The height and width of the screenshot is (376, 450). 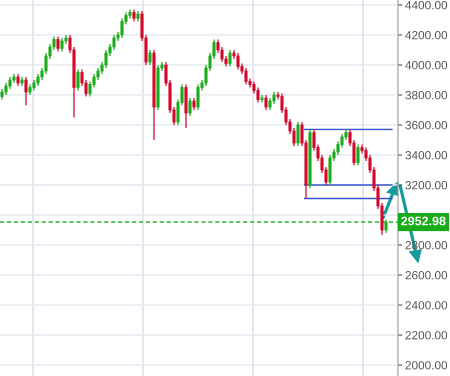 What do you see at coordinates (426, 5) in the screenshot?
I see `y-tick-label: 4400.00` at bounding box center [426, 5].